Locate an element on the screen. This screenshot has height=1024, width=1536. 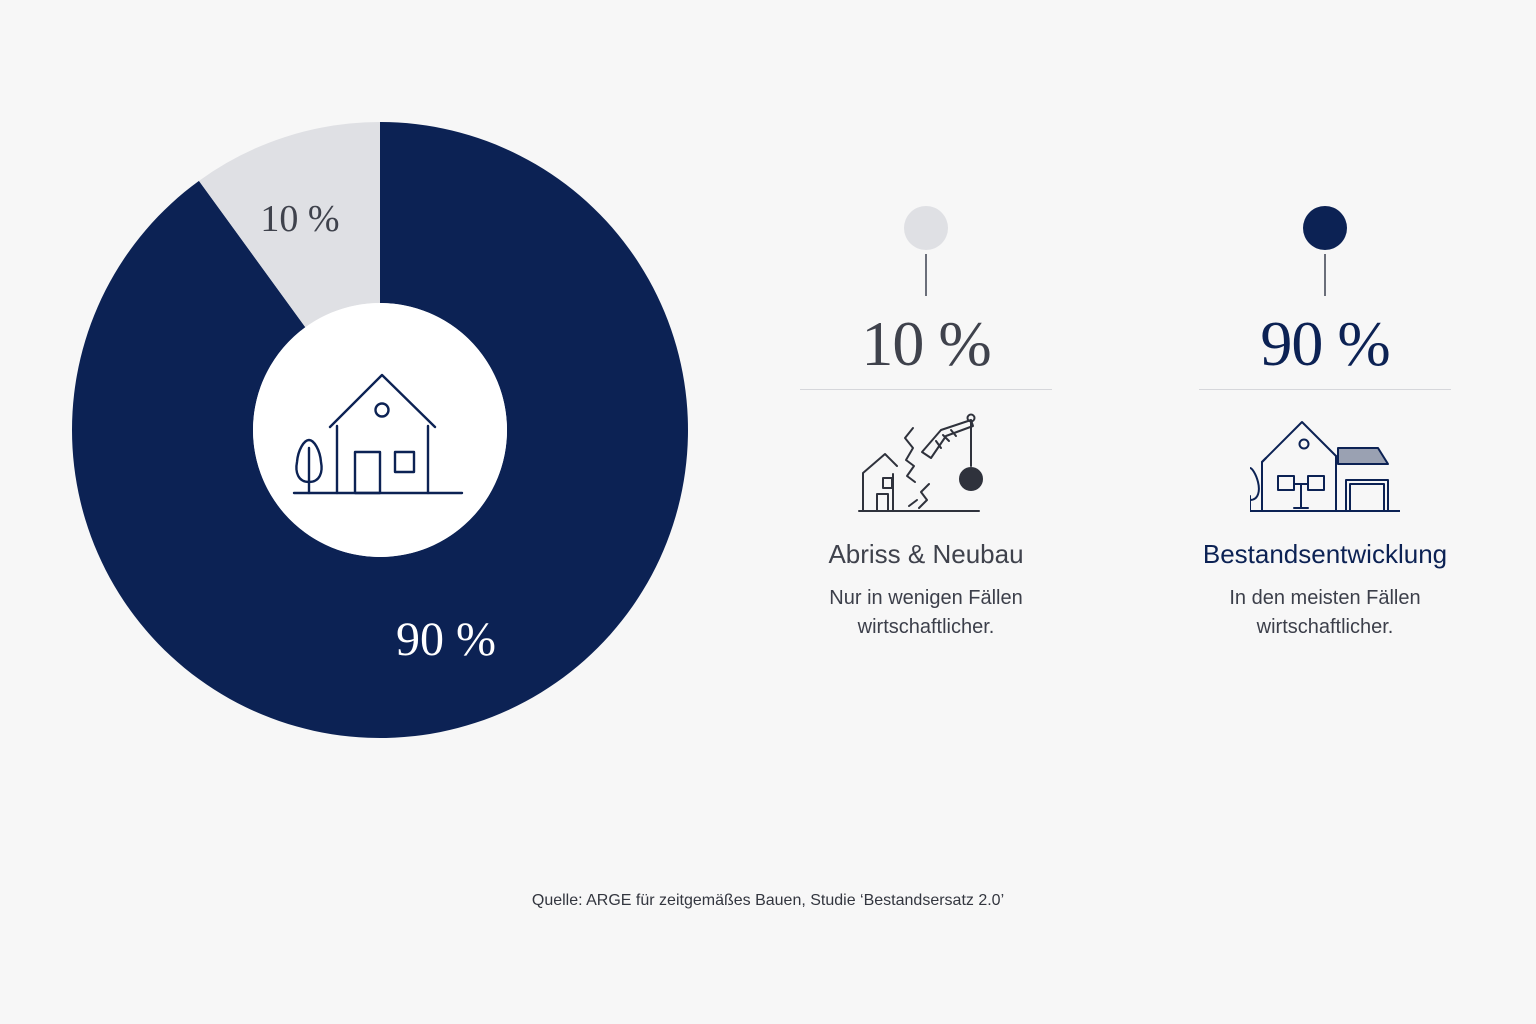
demolition-house-icon is located at coordinates (920, 462).